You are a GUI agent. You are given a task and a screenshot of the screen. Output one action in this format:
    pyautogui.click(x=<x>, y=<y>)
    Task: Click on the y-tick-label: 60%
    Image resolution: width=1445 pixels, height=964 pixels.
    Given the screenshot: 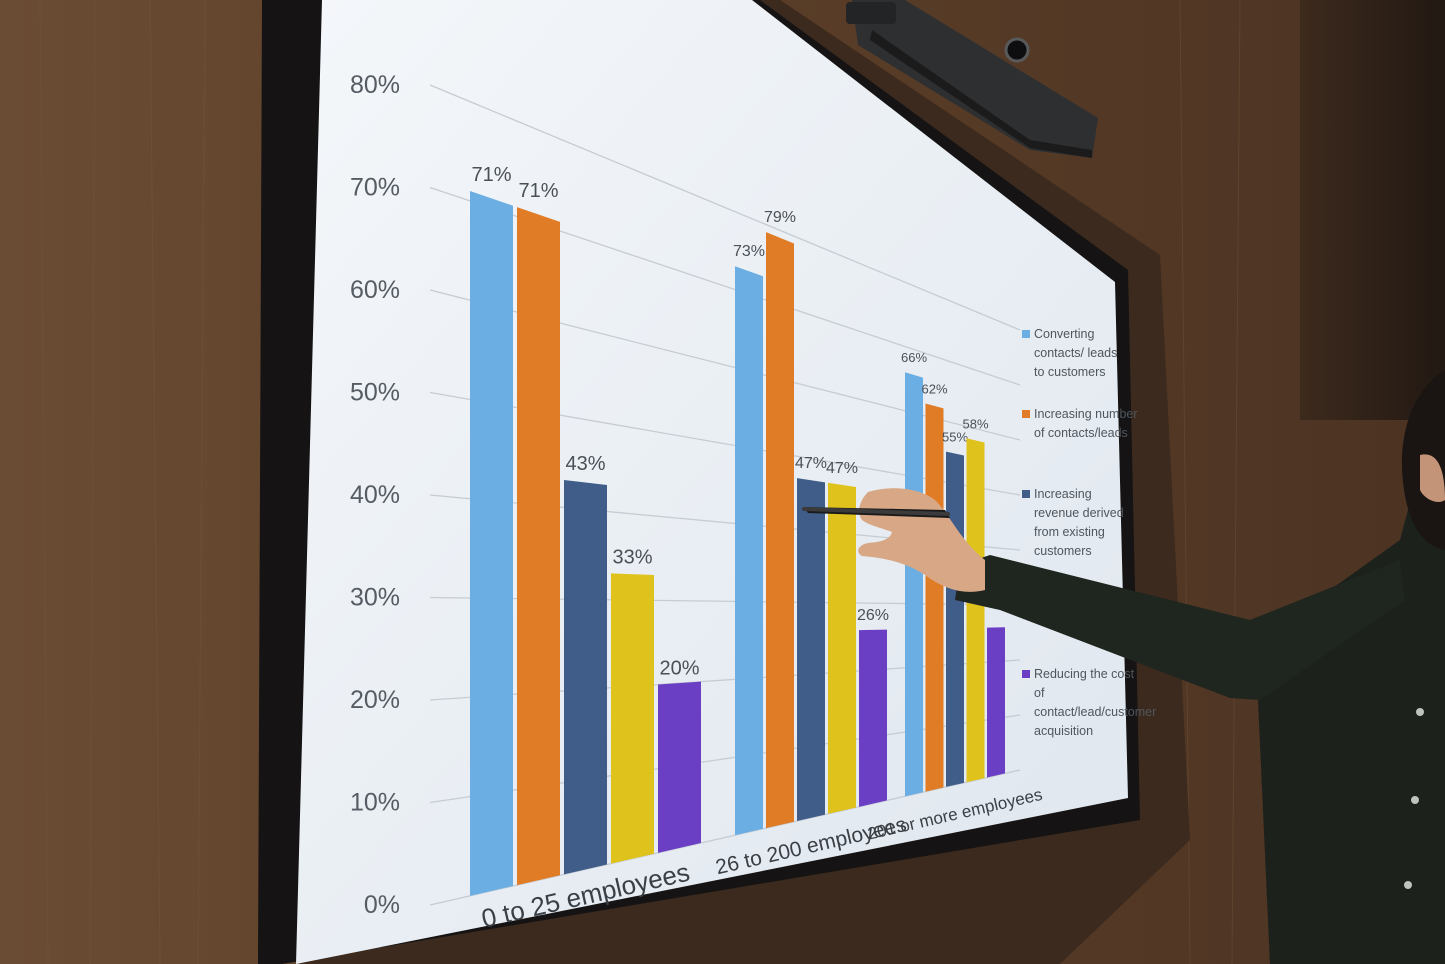 What is the action you would take?
    pyautogui.click(x=375, y=290)
    